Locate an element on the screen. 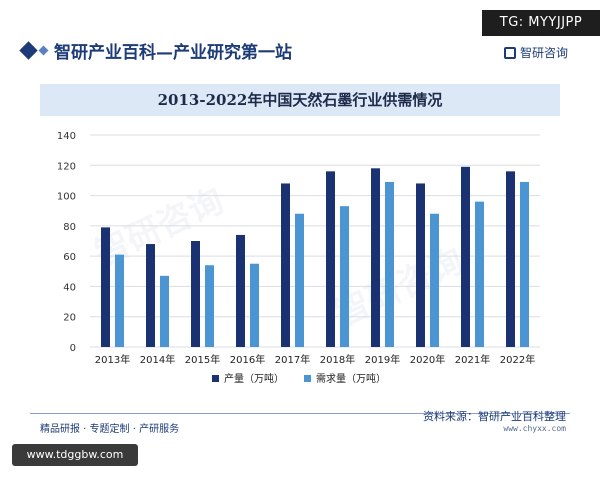 This screenshot has height=480, width=600. y-tick-label: 80 is located at coordinates (69, 227).